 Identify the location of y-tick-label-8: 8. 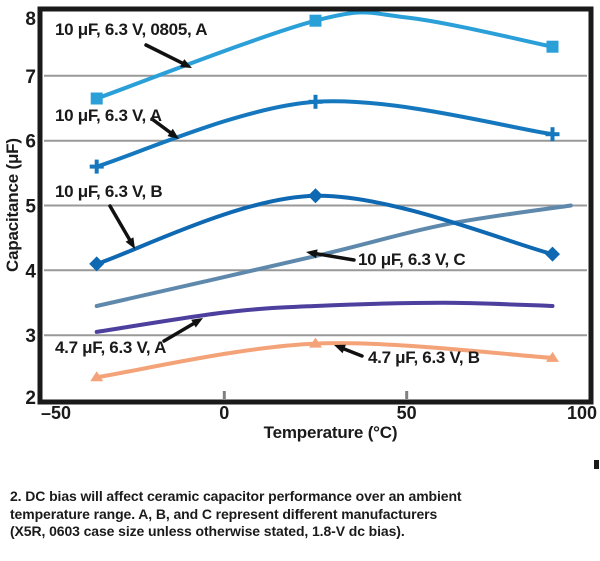
(30, 19).